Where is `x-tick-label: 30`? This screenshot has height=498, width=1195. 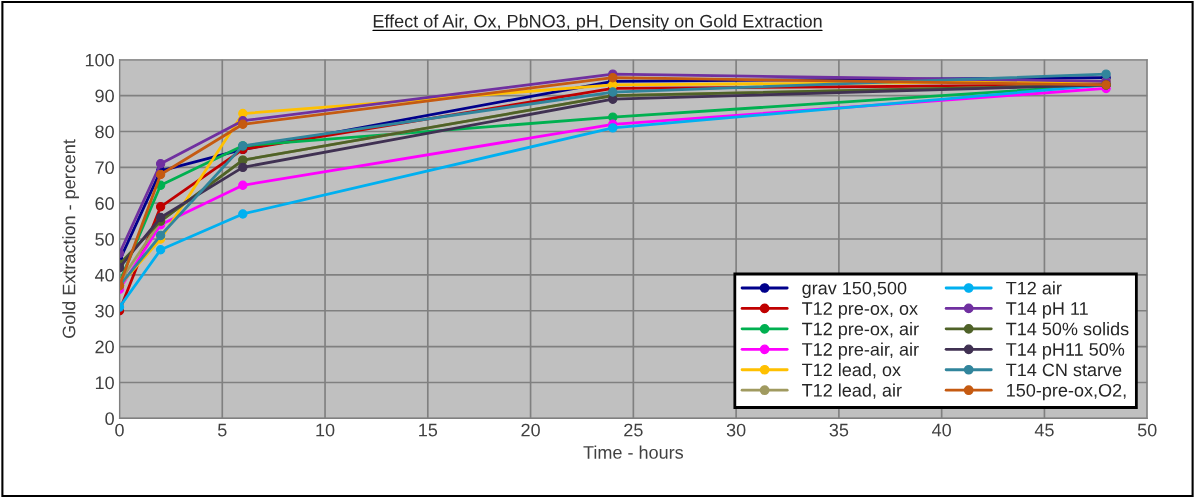
x-tick-label: 30 is located at coordinates (736, 430).